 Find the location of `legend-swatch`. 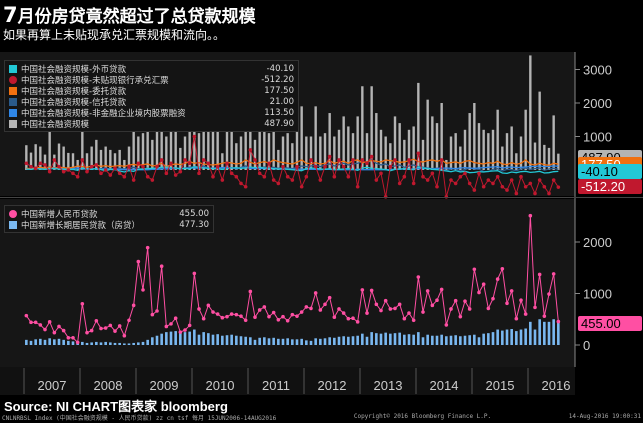

legend-swatch is located at coordinates (13, 90).